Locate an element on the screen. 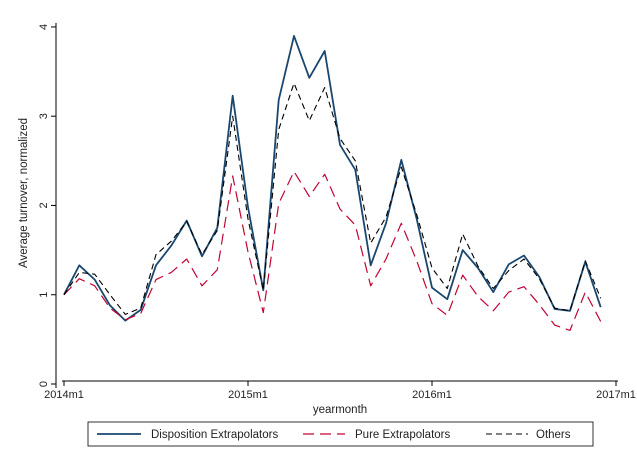 The image size is (637, 464). y-ticks: 0 1 2 3 4 is located at coordinates (47, 205).